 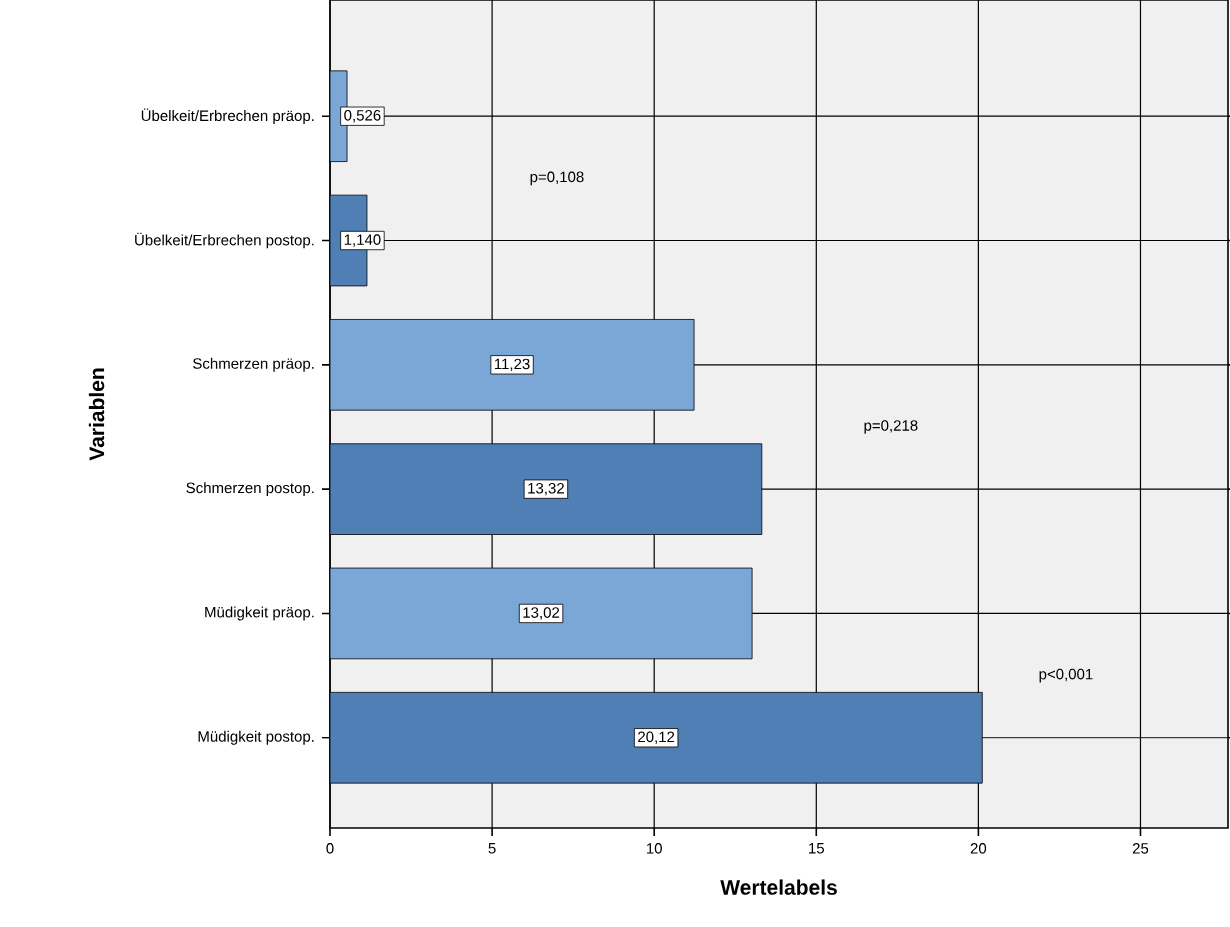 I want to click on x-axis-title: Wertelabels, so click(x=778, y=887).